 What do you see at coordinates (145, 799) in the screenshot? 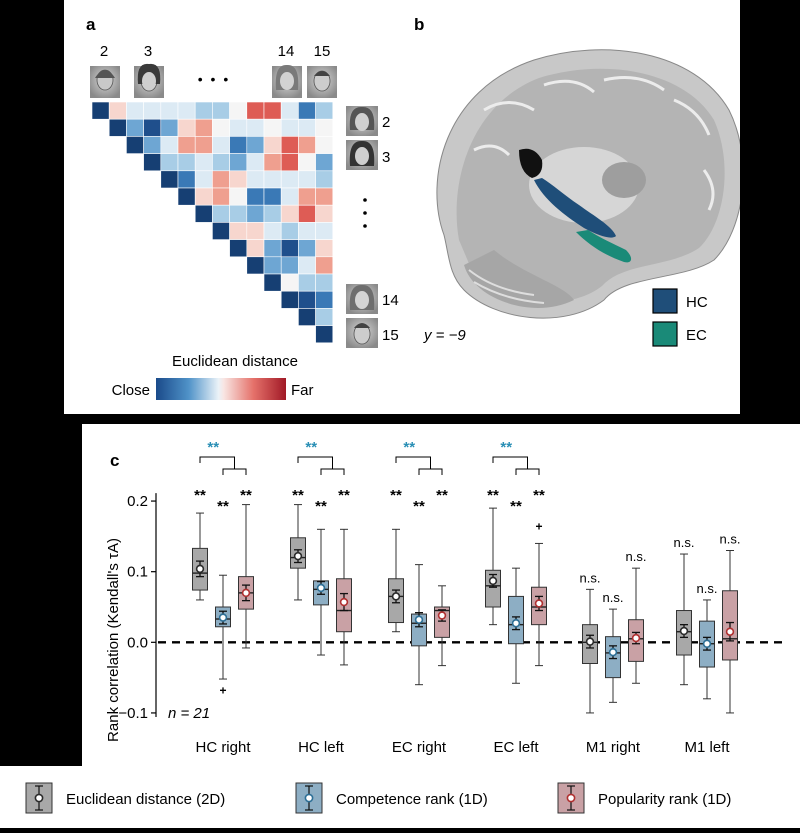
I see `legend-label: Euclidean distance (2D)` at bounding box center [145, 799].